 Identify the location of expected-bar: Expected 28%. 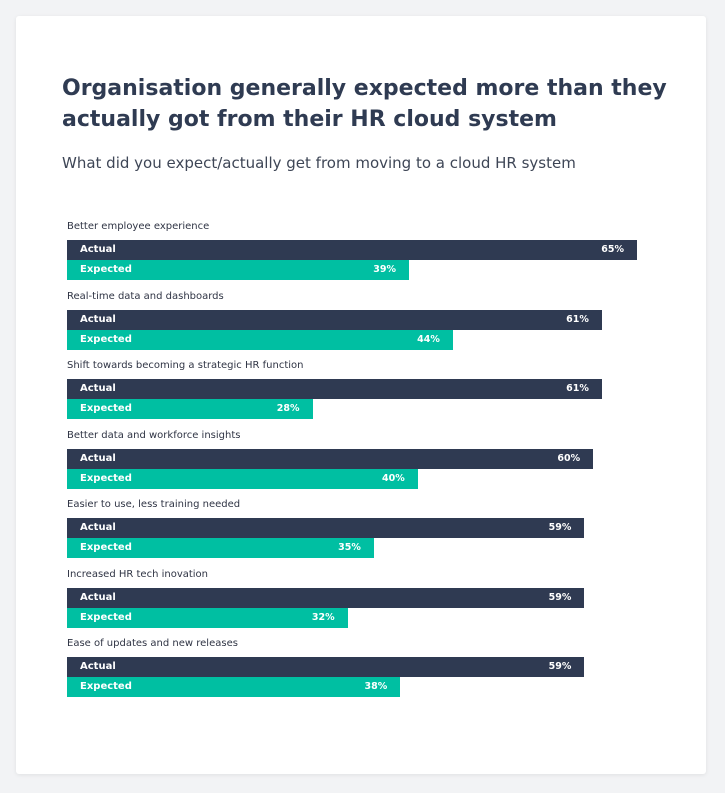
(190, 409).